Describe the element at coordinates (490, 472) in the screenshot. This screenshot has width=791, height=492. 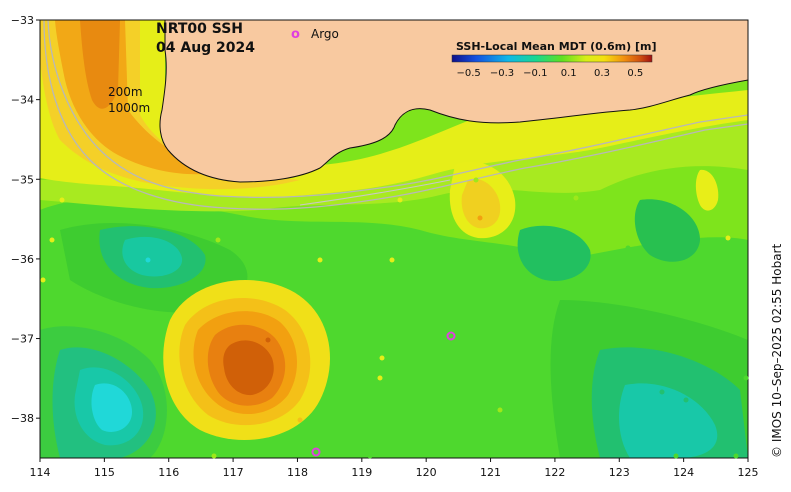
I see `x-tick-label: 121` at that location.